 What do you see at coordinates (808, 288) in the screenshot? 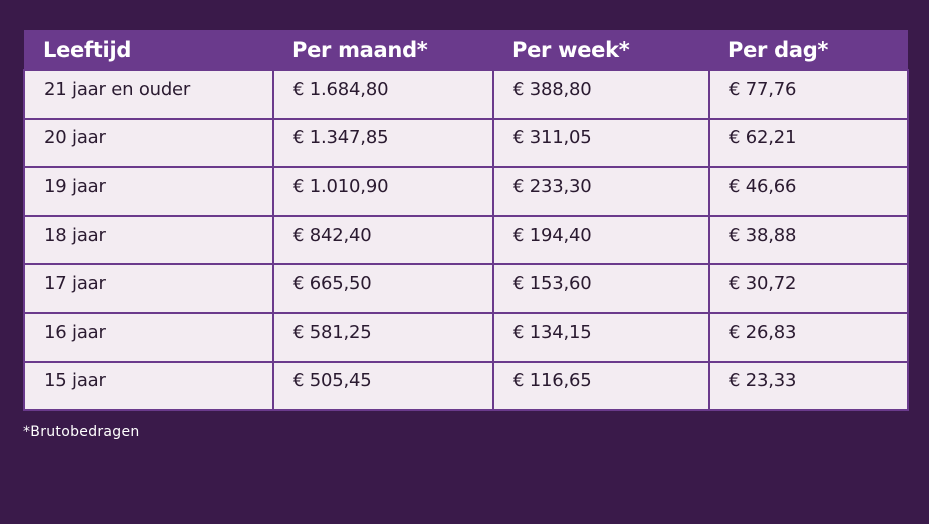
I see `cell-per-day: € 30,72` at bounding box center [808, 288].